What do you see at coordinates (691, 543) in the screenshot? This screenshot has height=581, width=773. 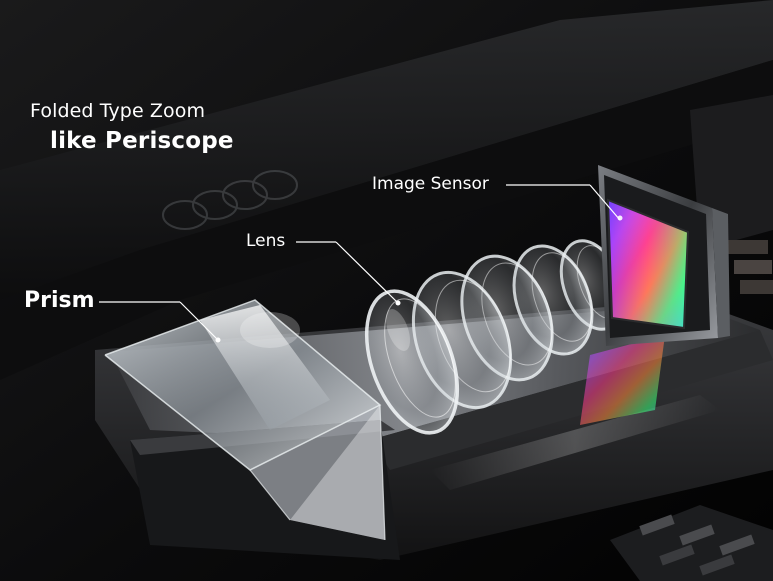 I see `circuit-components-bottom` at bounding box center [691, 543].